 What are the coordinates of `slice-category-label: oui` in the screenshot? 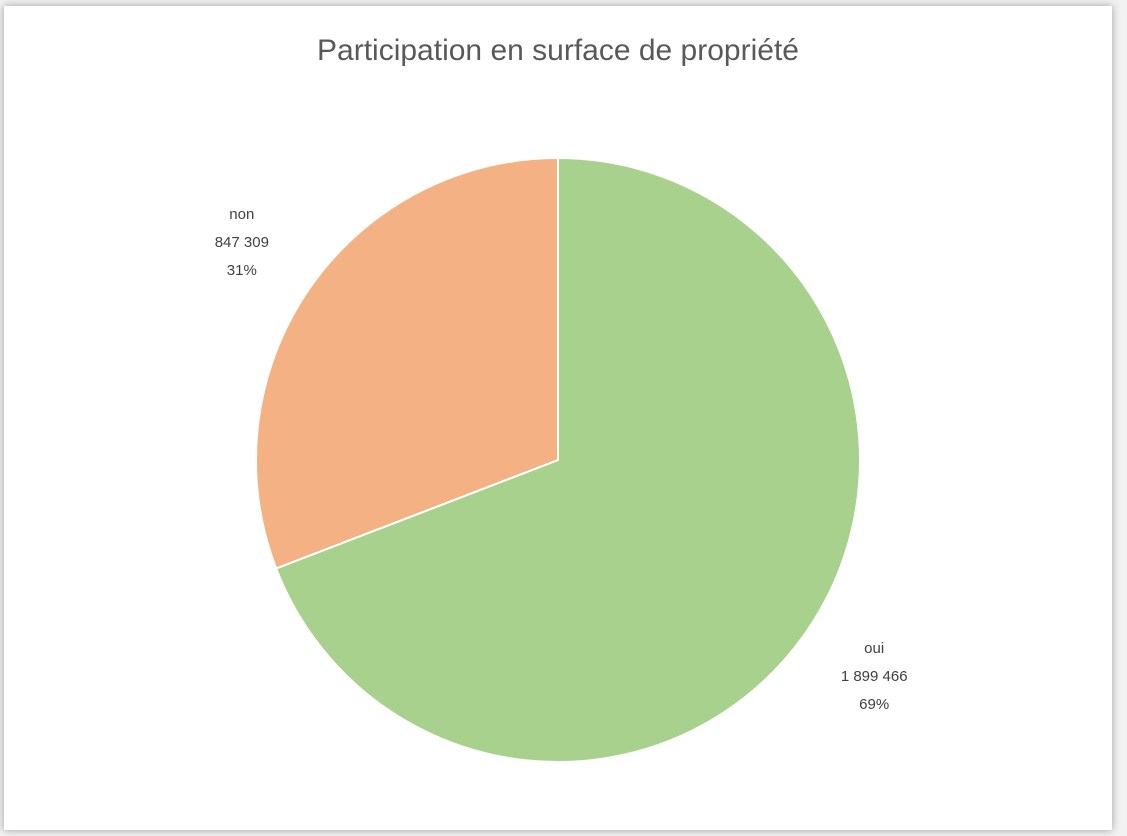 It's located at (874, 648).